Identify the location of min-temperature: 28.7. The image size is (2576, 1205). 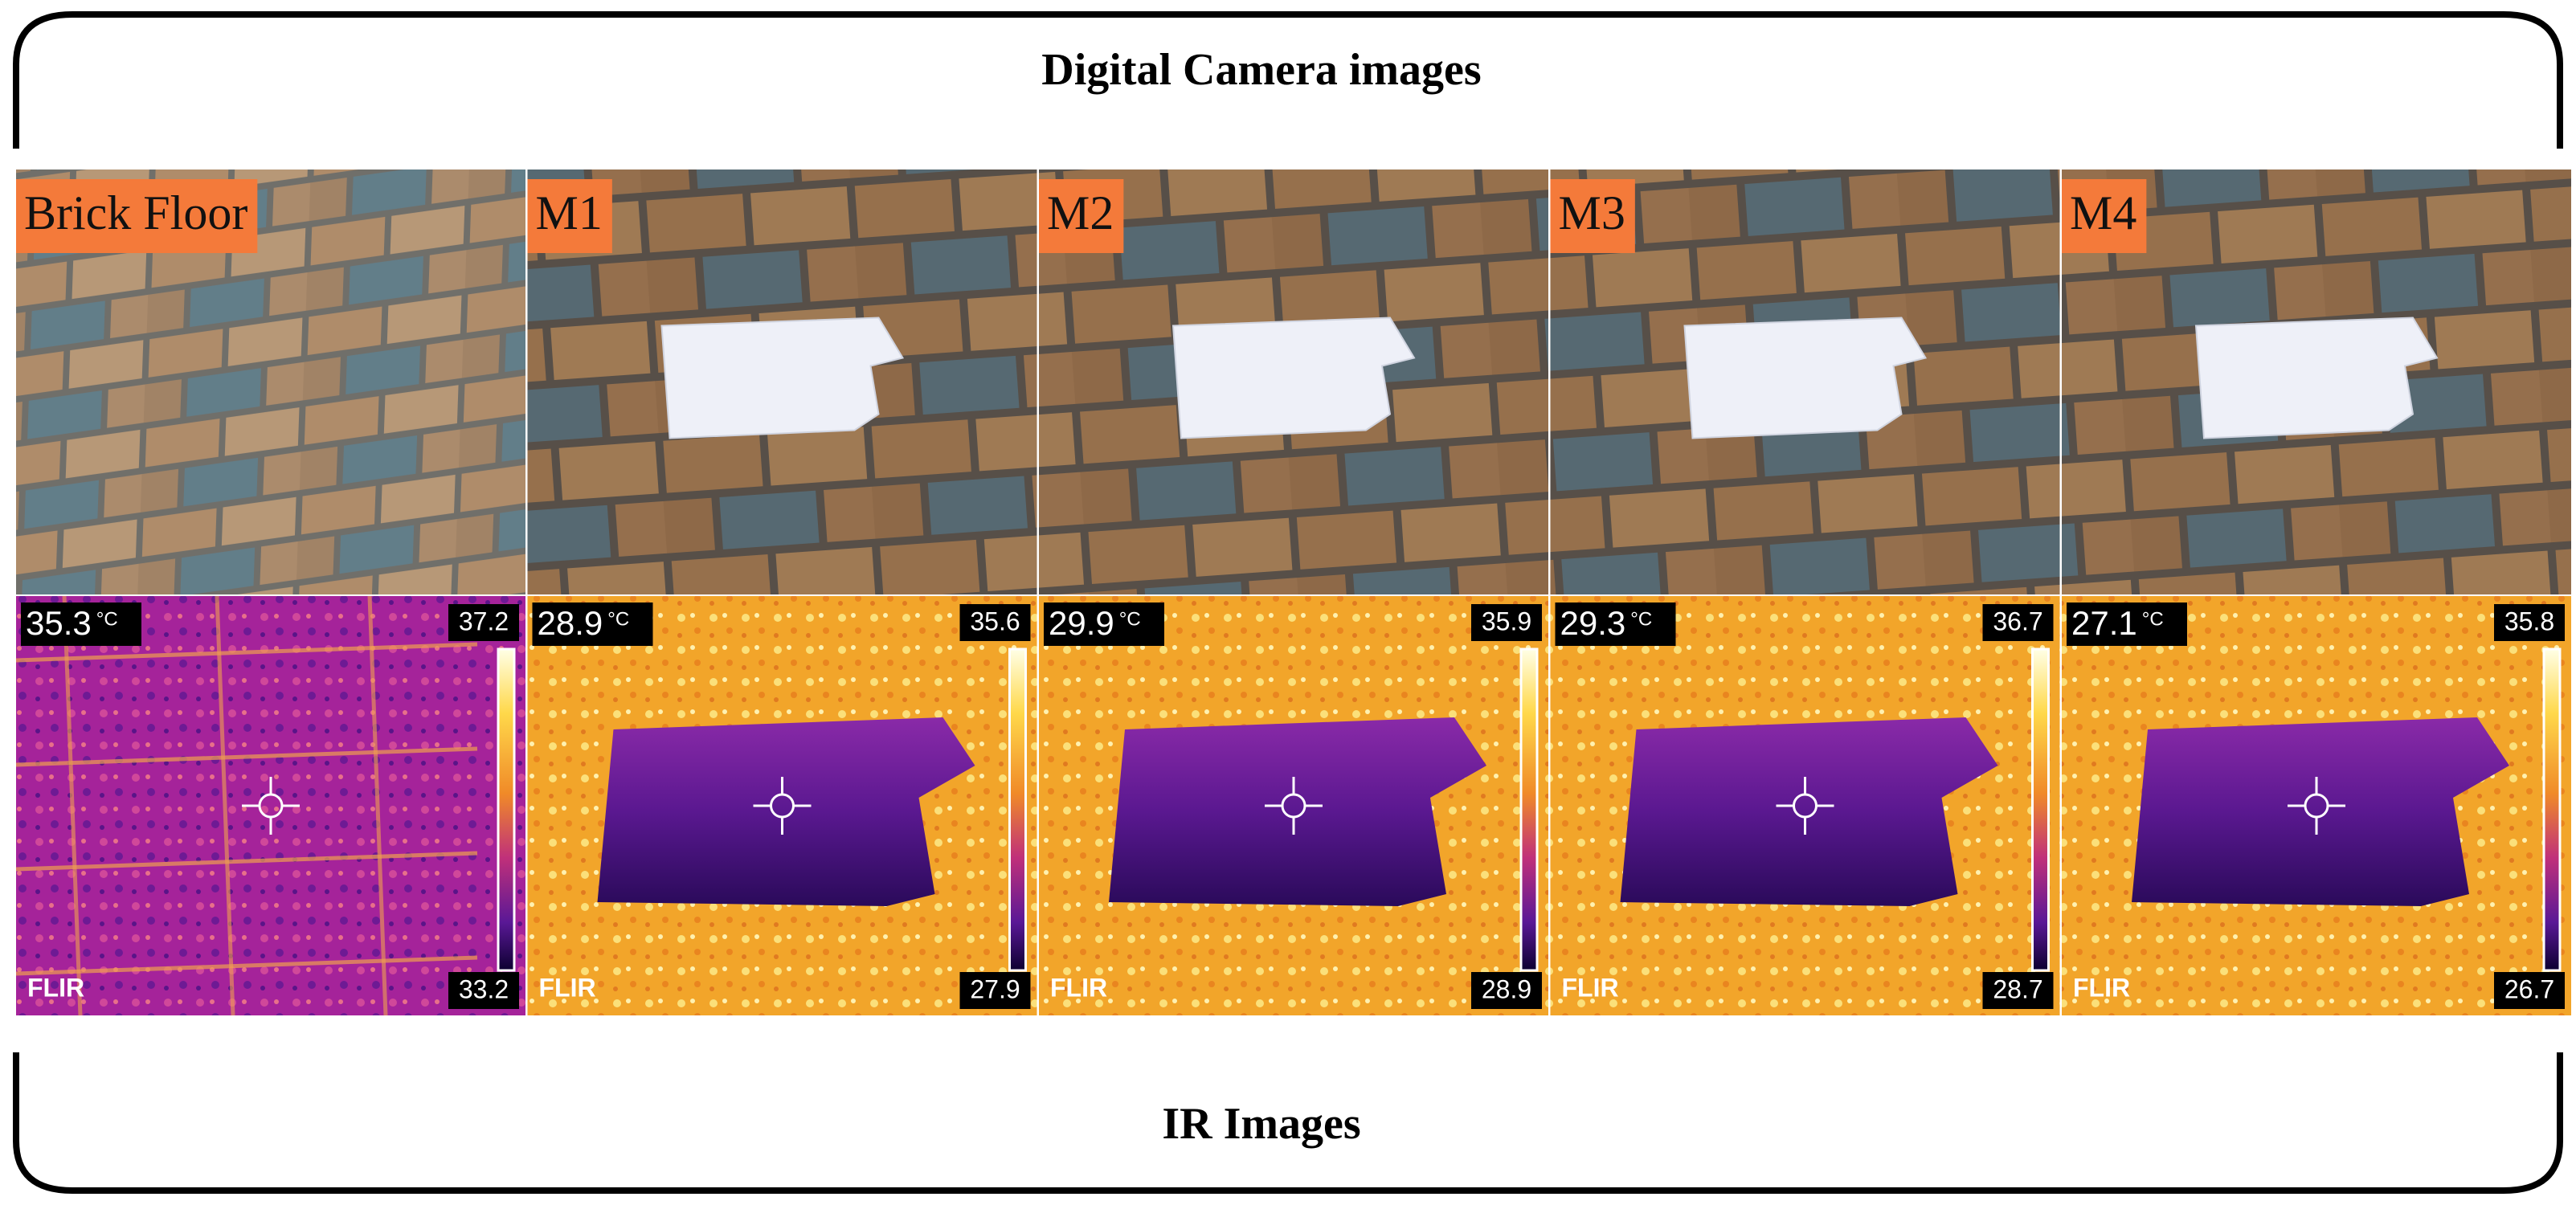
(2017, 988).